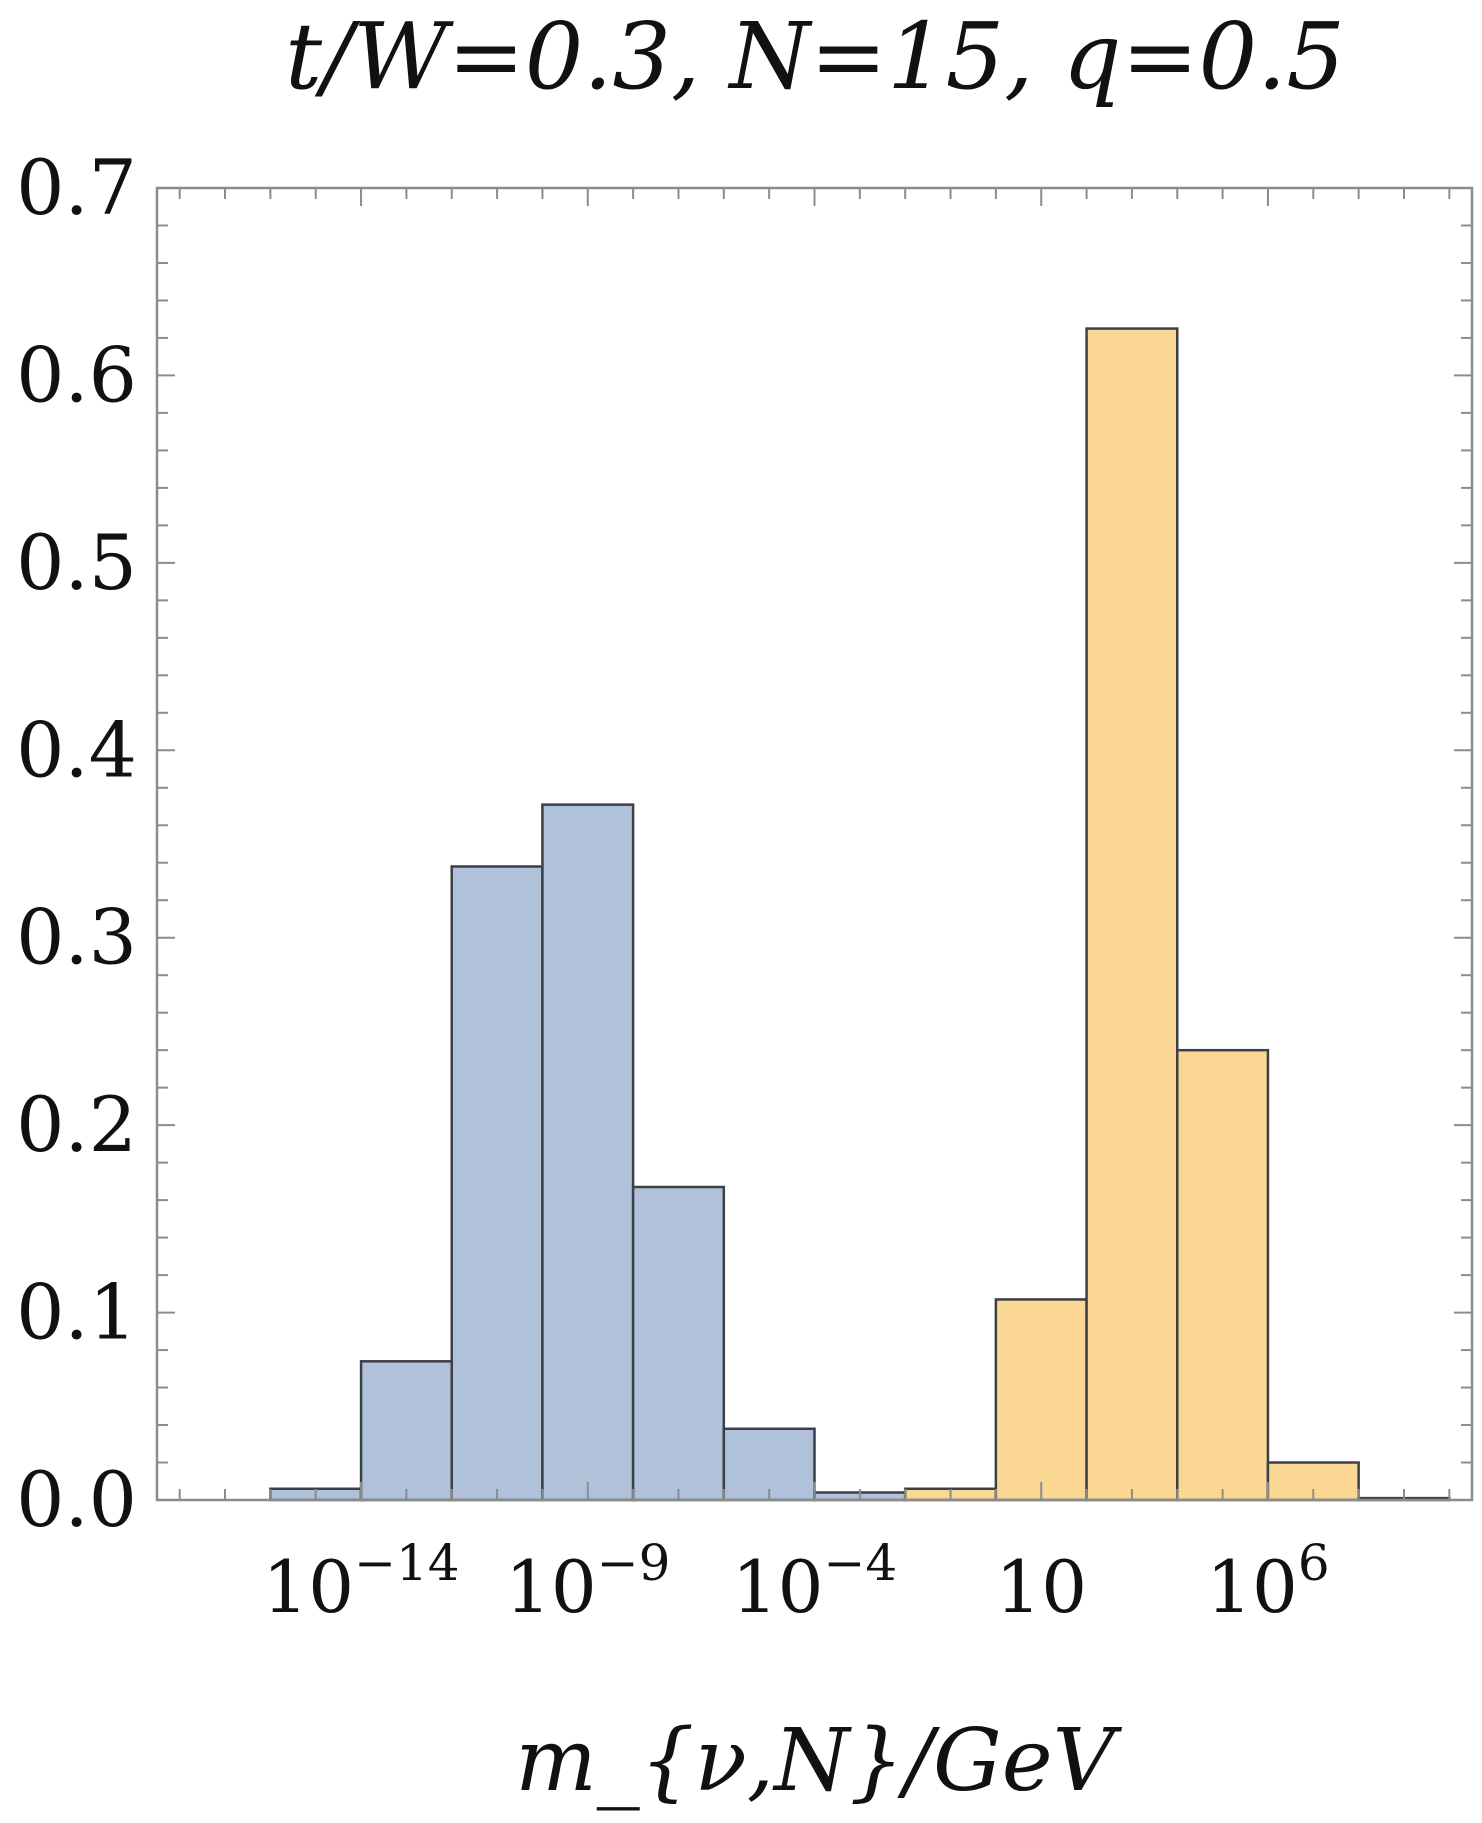 This screenshot has width=1482, height=1823. I want to click on x-axis-ticks: 10⁻¹⁴ 10⁻⁹ 10⁻⁴ 10 10⁶, so click(795, 1581).